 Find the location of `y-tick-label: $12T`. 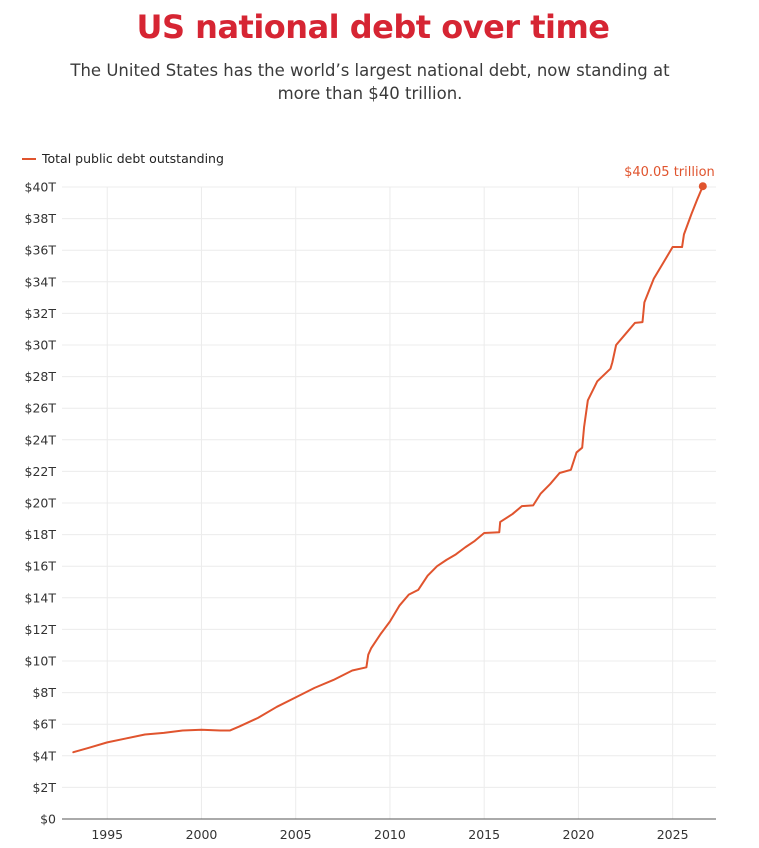

y-tick-label: $12T is located at coordinates (41, 629).